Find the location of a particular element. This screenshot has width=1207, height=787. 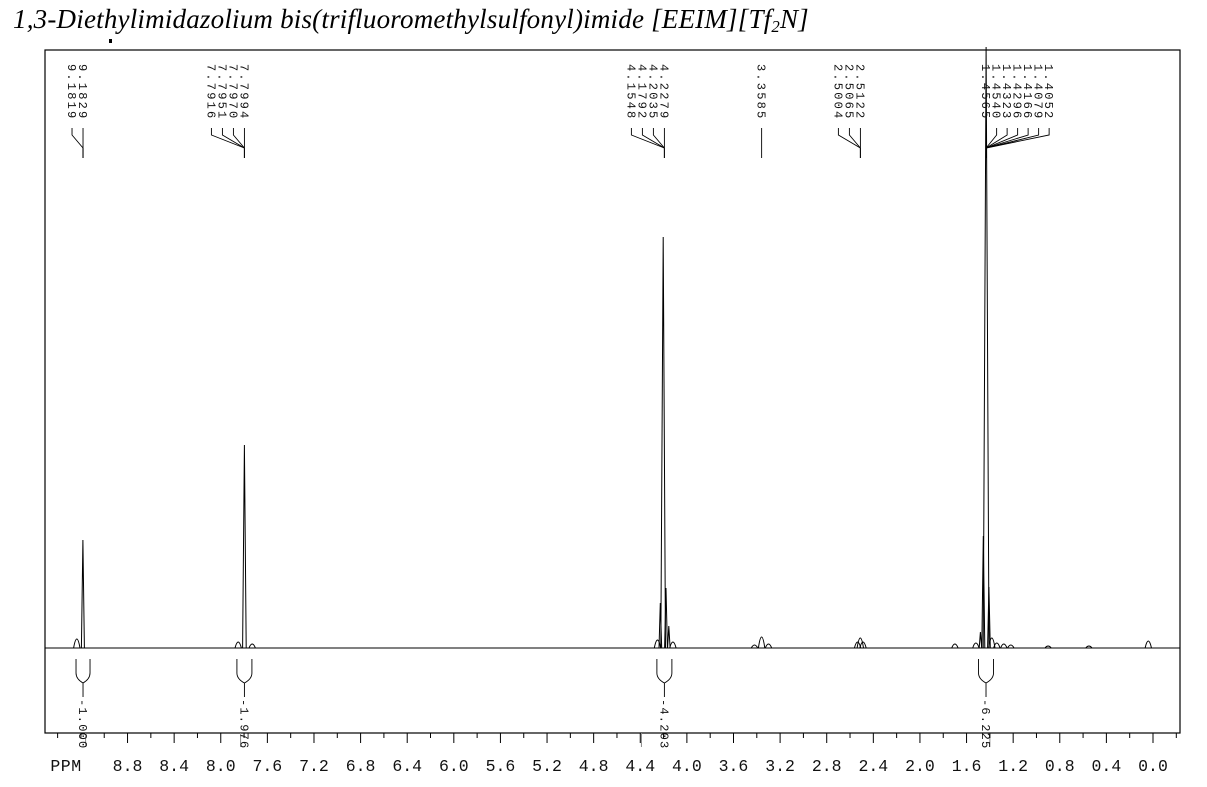

peak-label: 1.4079 is located at coordinates (1038, 92).